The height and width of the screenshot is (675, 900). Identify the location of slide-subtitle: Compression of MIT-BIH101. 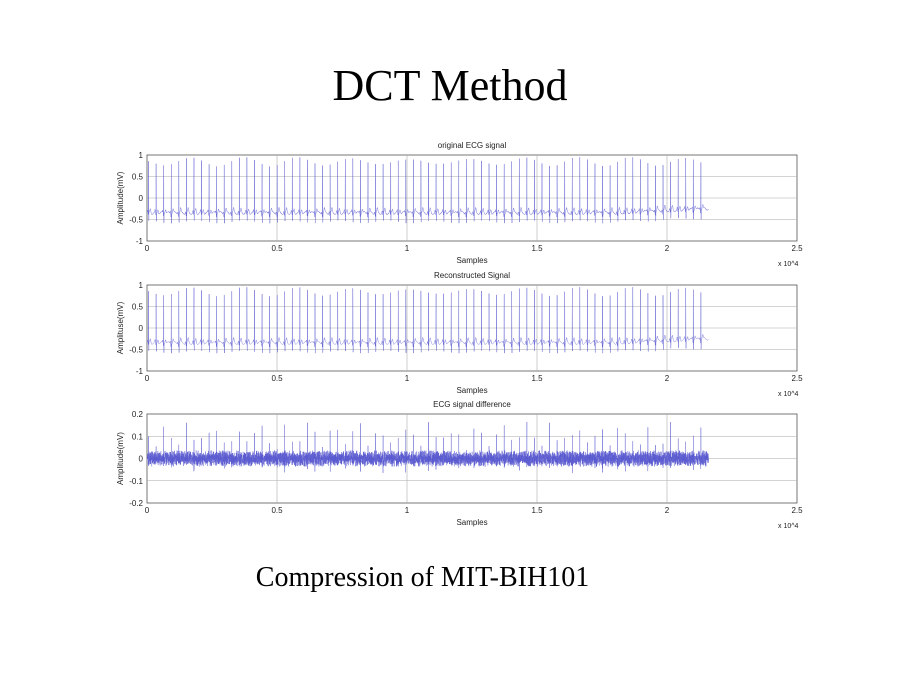
(422, 577).